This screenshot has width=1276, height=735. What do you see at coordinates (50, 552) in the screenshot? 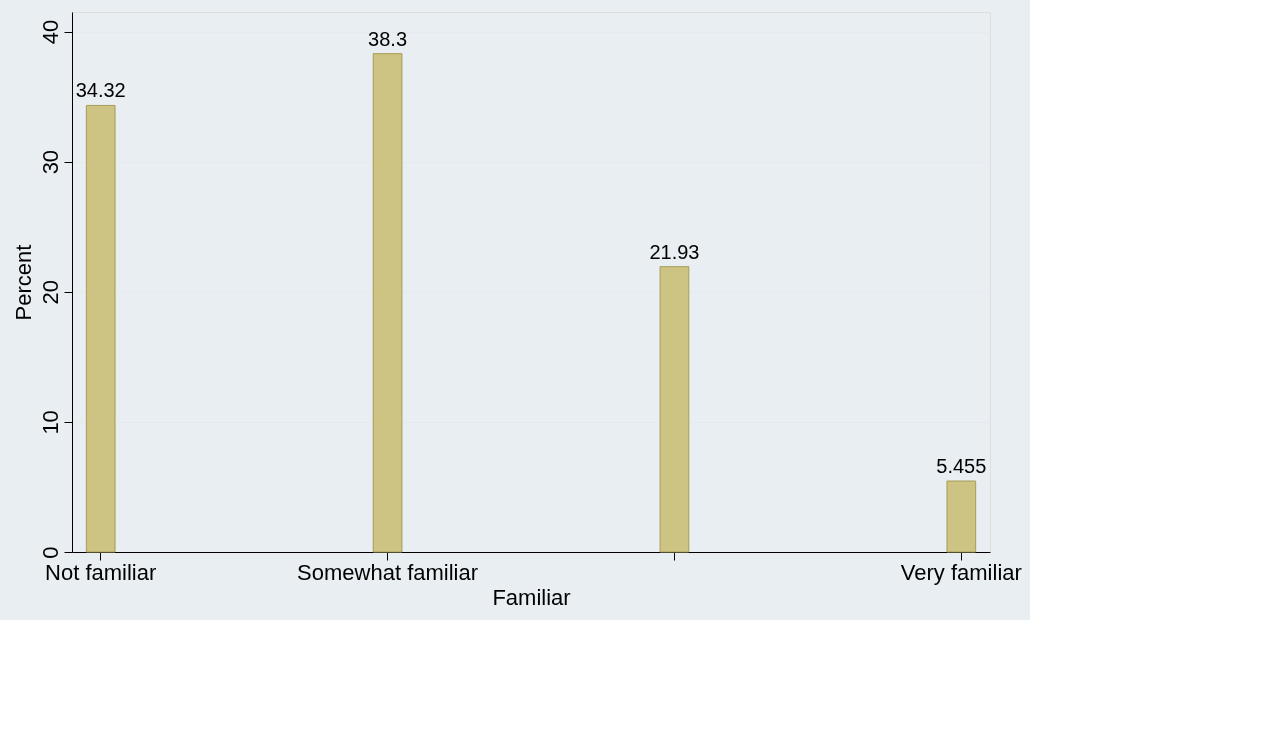
I see `y-tick-label: 0` at bounding box center [50, 552].